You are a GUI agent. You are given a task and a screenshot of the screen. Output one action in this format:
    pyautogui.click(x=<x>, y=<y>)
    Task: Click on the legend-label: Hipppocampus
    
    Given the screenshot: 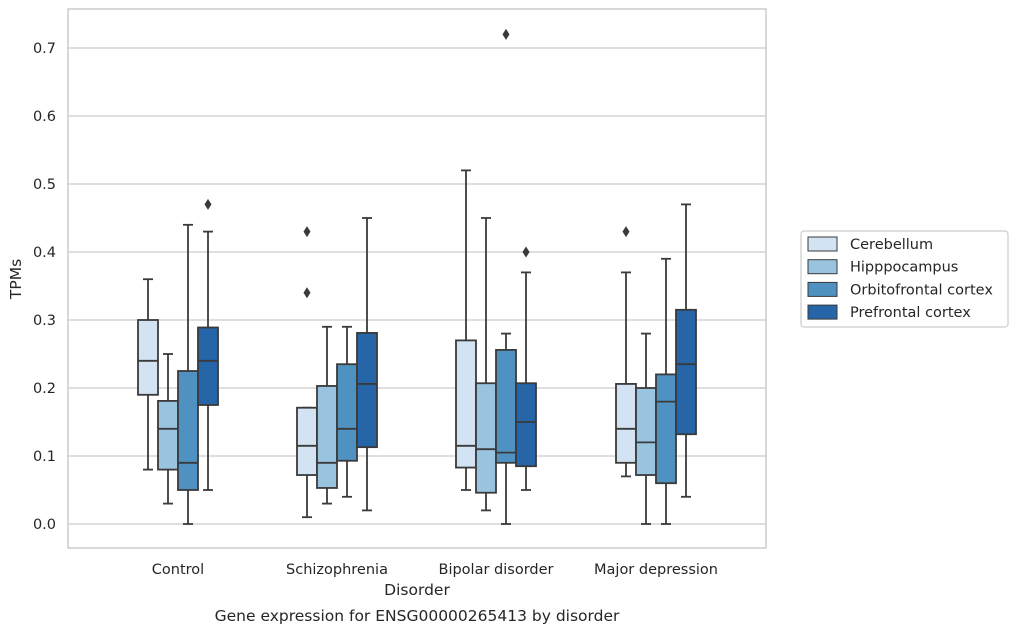 What is the action you would take?
    pyautogui.click(x=904, y=268)
    